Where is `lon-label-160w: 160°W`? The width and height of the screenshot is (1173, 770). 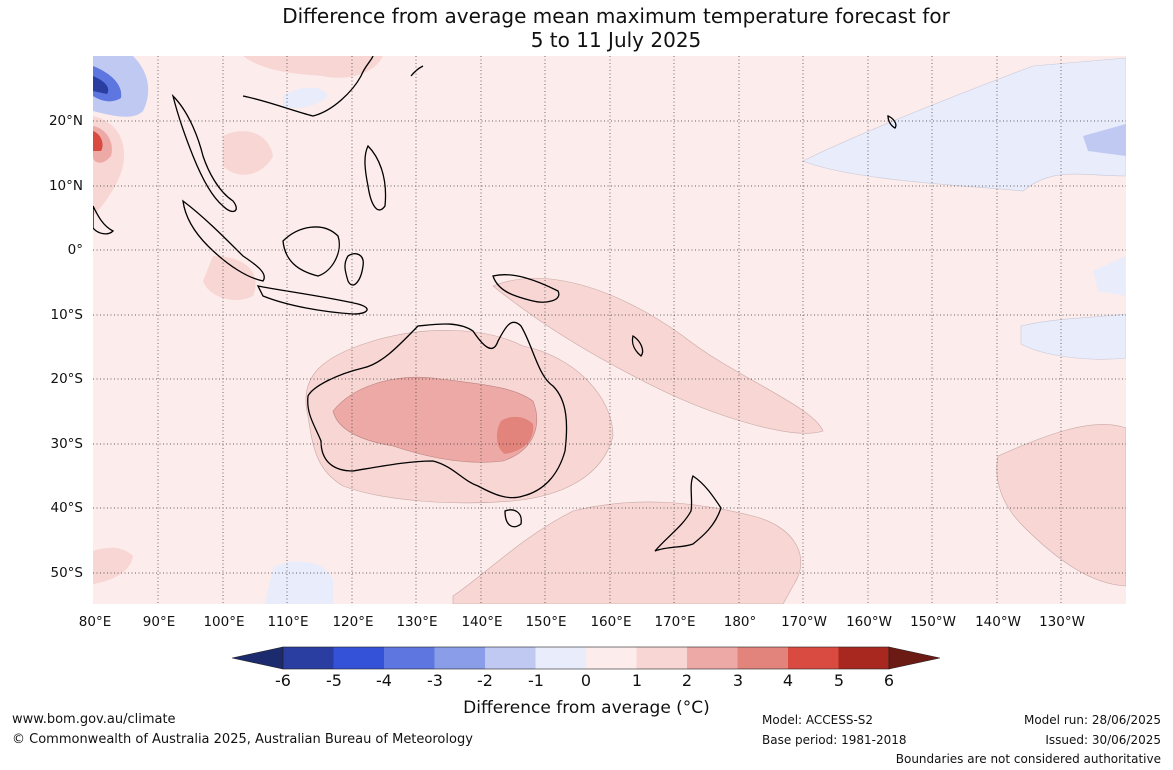
lon-label-160w: 160°W is located at coordinates (869, 622).